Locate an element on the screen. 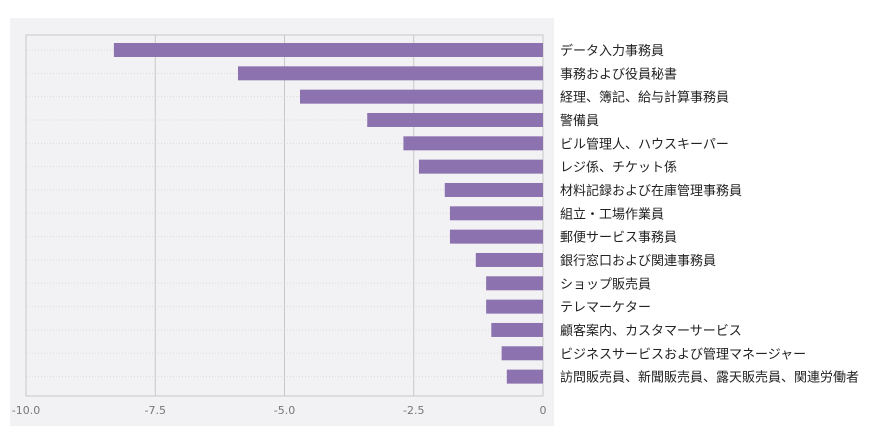 This screenshot has height=434, width=871. category-label: 材料記録および在庫管理事務員 is located at coordinates (651, 191).